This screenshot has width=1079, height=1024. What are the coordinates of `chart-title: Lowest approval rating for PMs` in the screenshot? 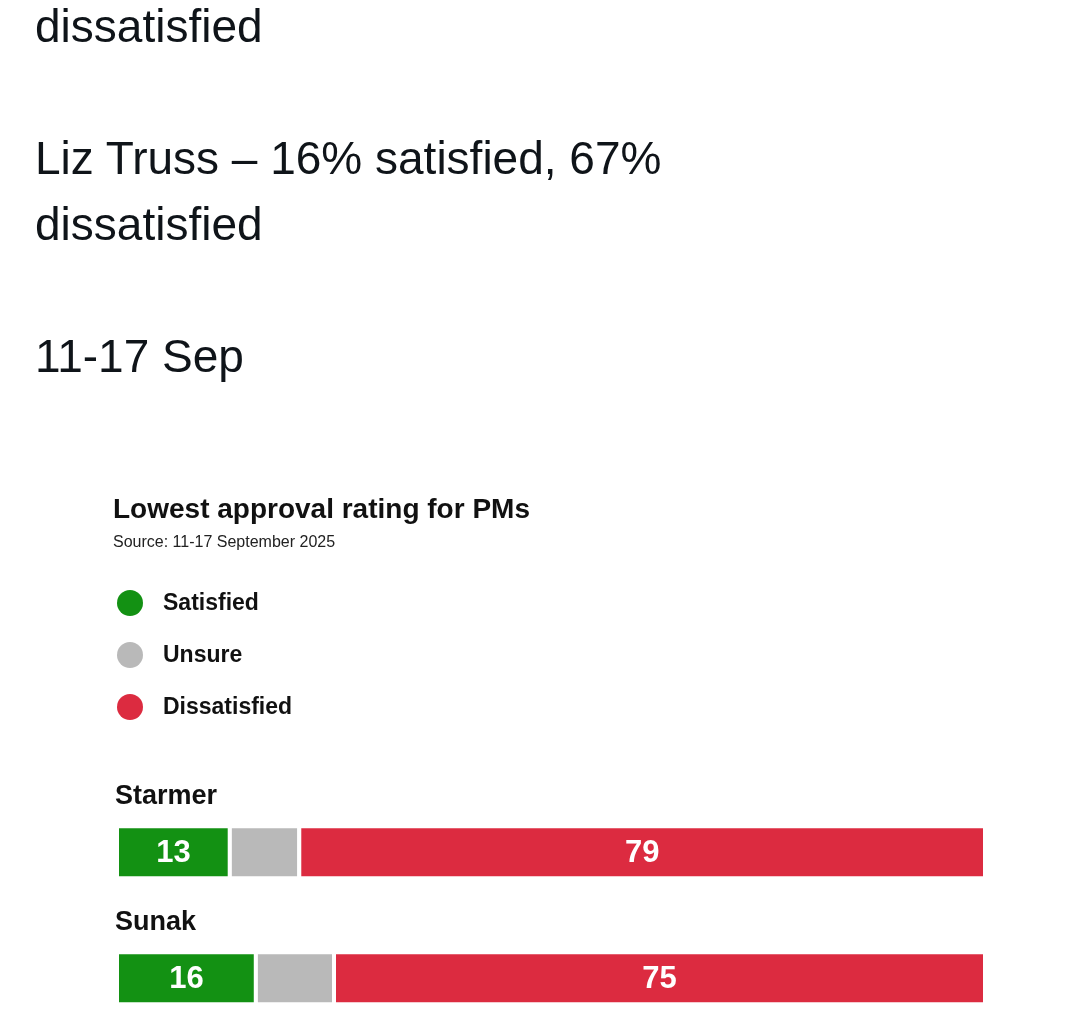 It's located at (321, 508).